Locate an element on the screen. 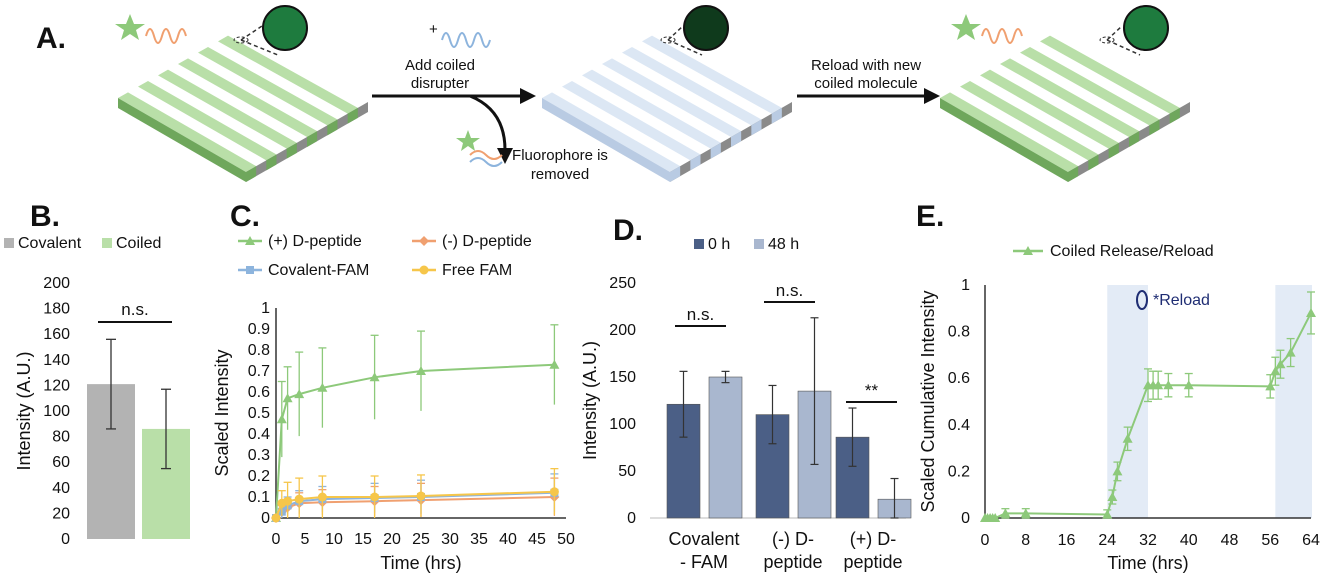 The width and height of the screenshot is (1322, 579). chart-e-x-tick-label: 64 is located at coordinates (1311, 540).